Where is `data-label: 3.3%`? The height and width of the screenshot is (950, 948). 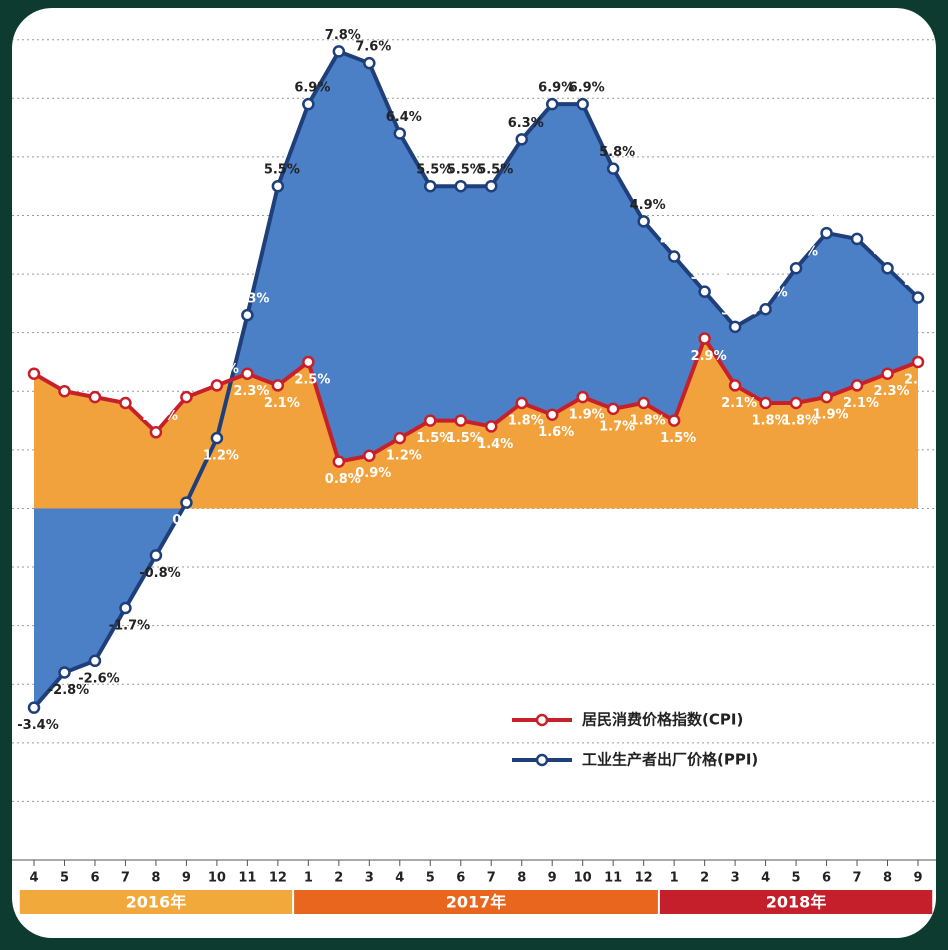 data-label: 3.3% is located at coordinates (251, 299).